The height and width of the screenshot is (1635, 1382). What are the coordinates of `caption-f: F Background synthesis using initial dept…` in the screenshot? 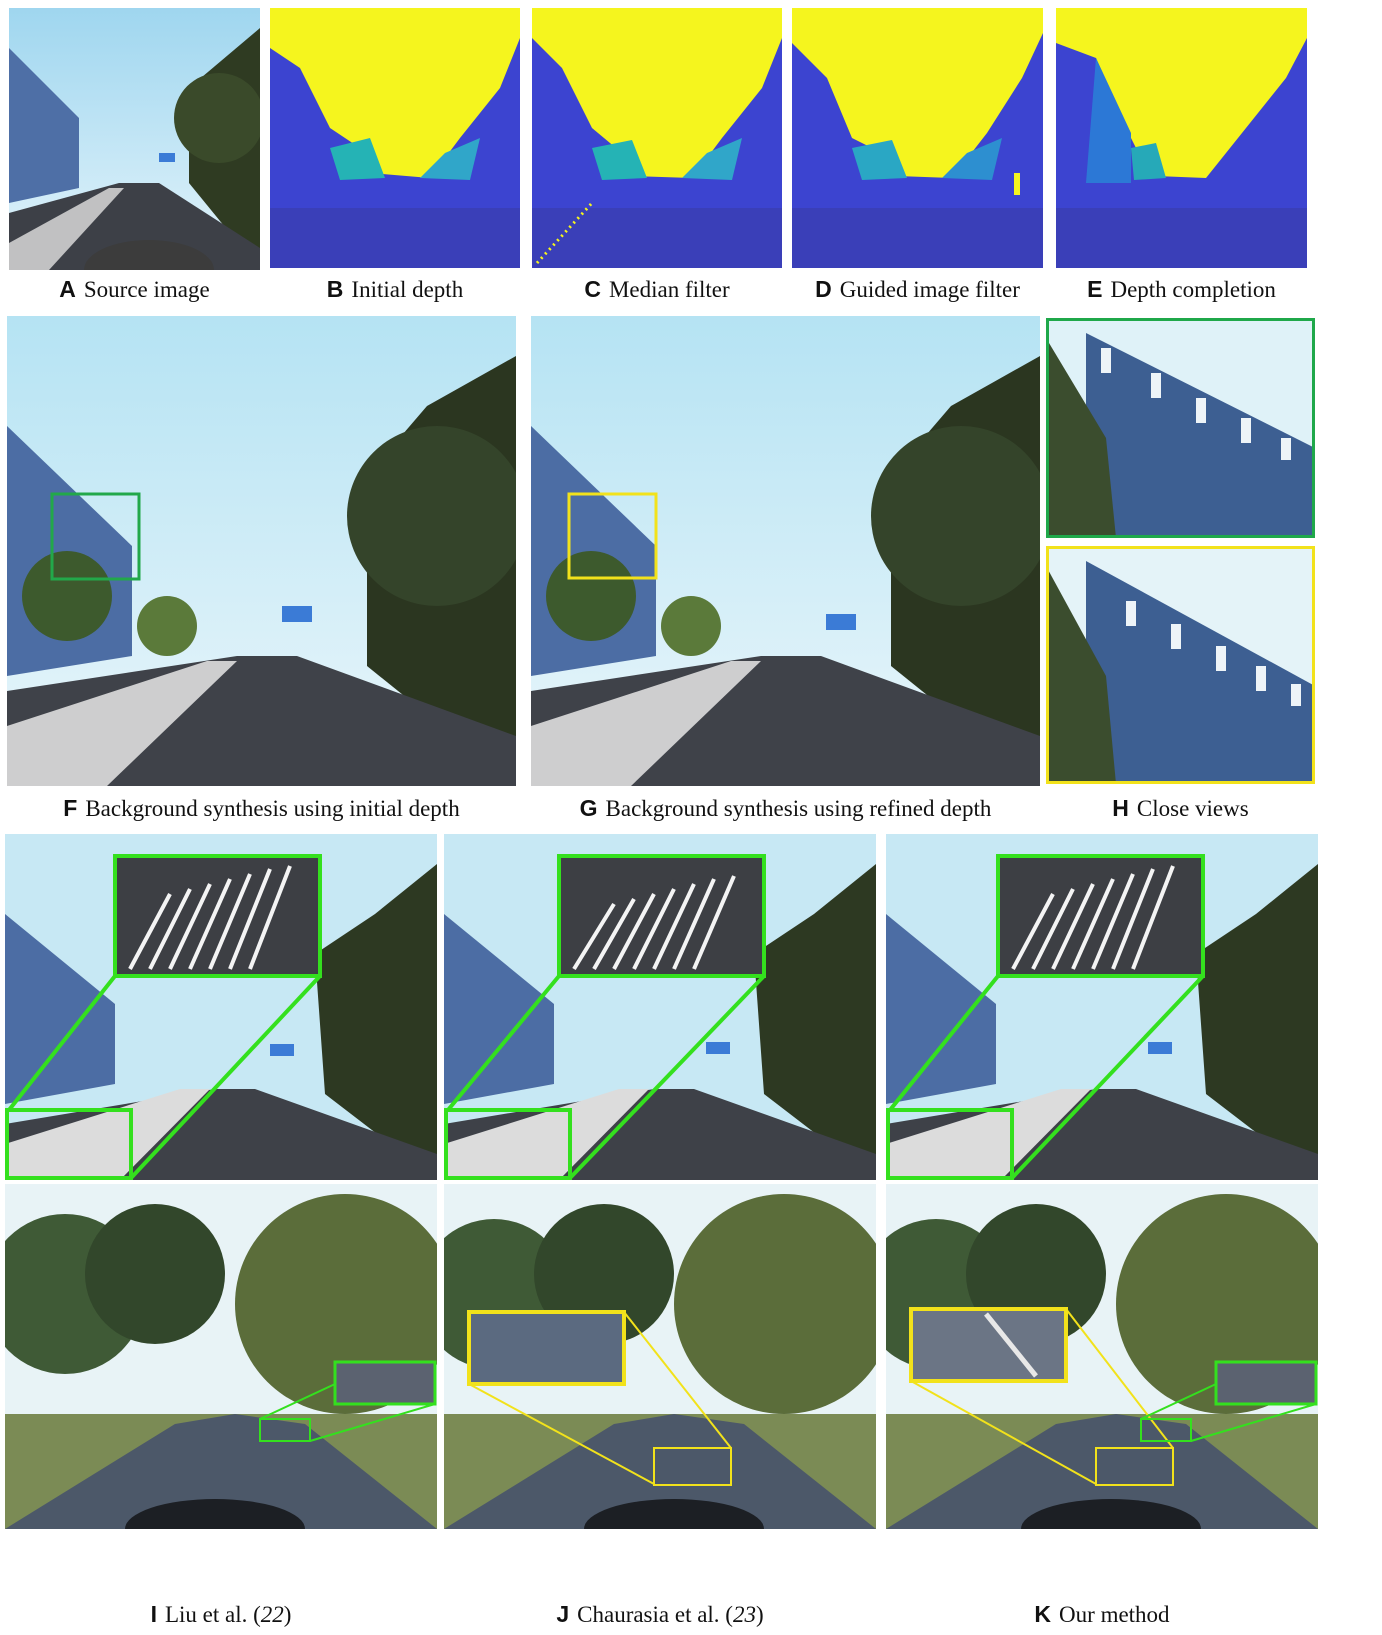 It's located at (261, 808).